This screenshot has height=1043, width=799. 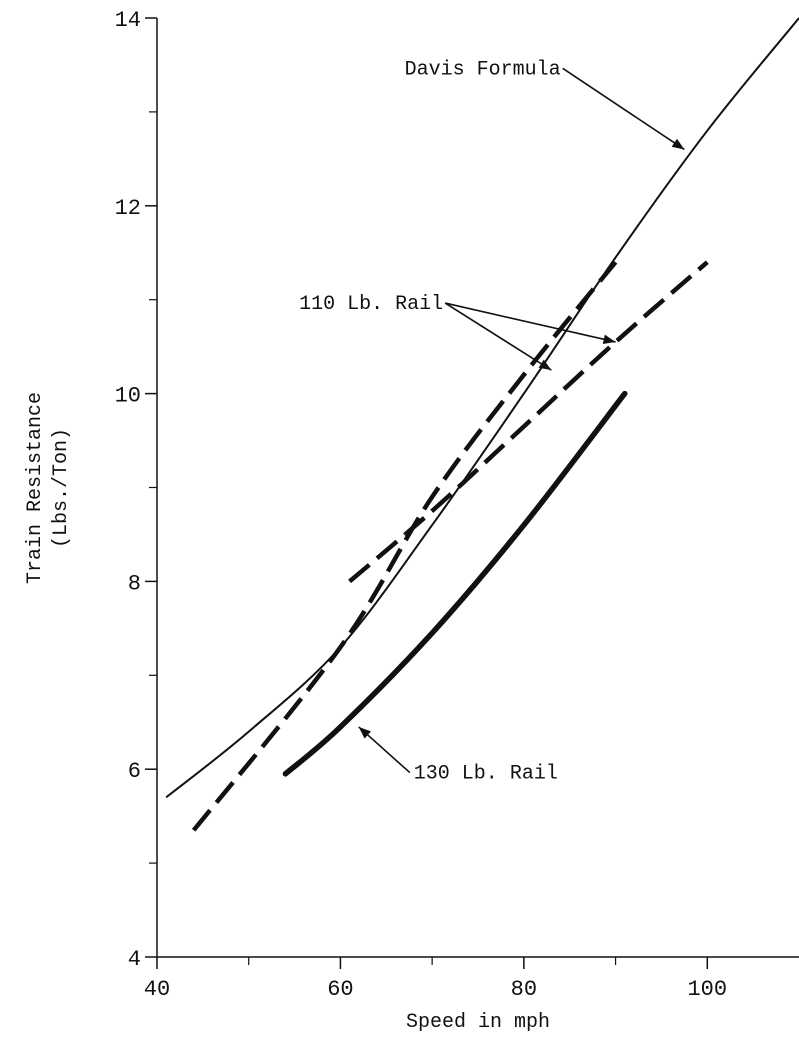 I want to click on annotation-label-1: Davis Formula, so click(x=483, y=69).